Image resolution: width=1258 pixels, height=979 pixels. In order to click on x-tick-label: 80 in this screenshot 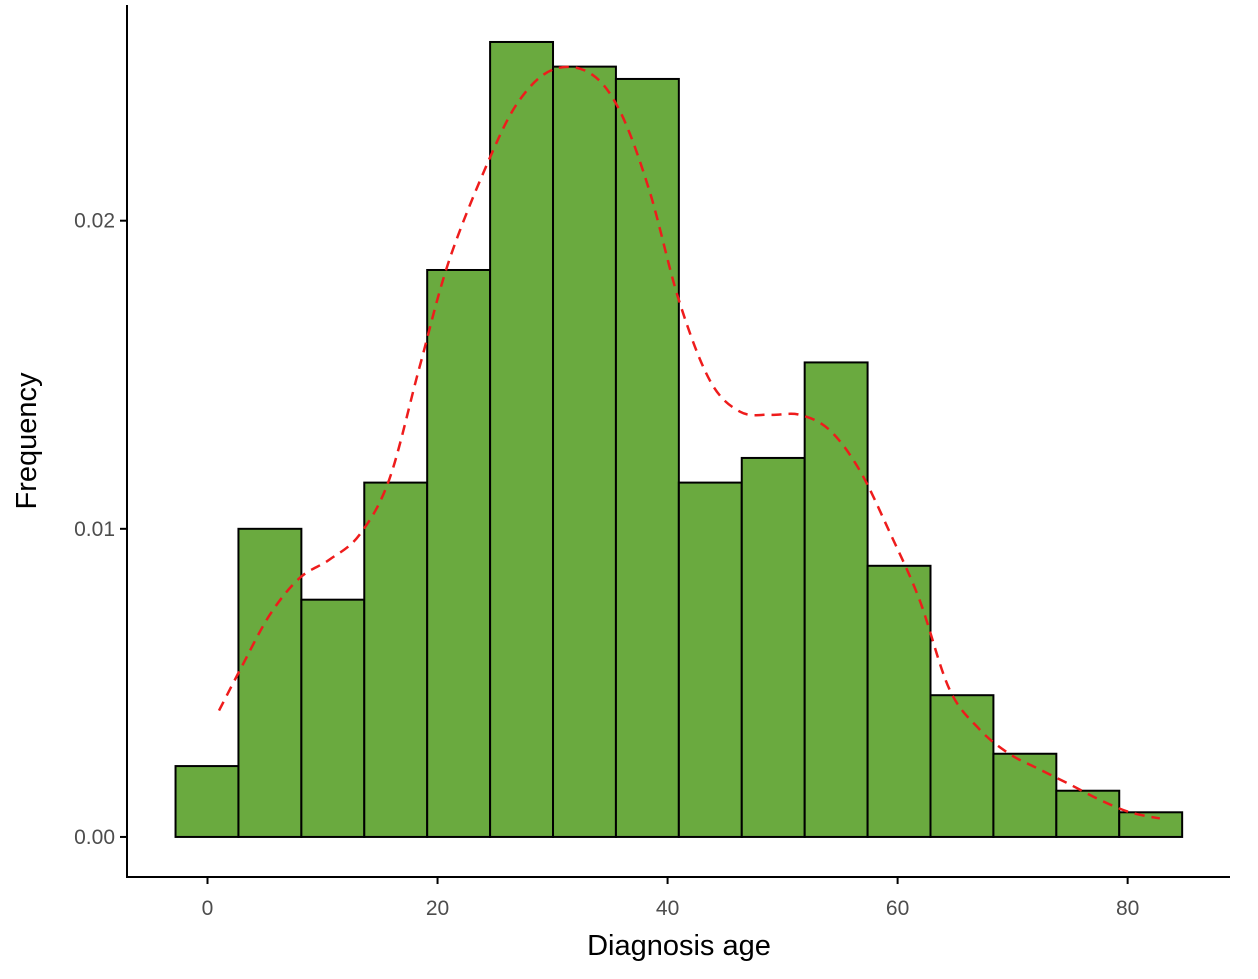, I will do `click(1127, 908)`.